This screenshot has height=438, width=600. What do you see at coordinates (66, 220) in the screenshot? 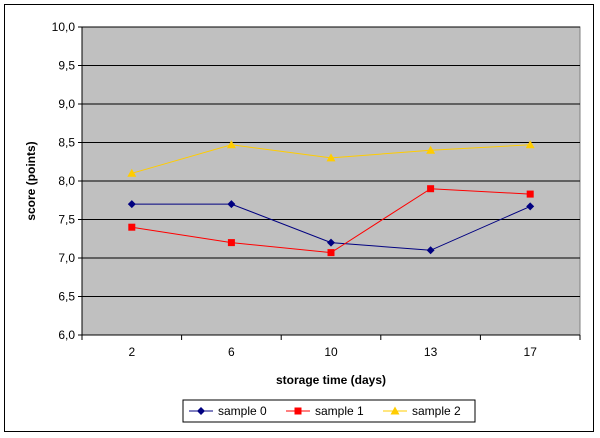
I see `y-tick-label: 7,5` at bounding box center [66, 220].